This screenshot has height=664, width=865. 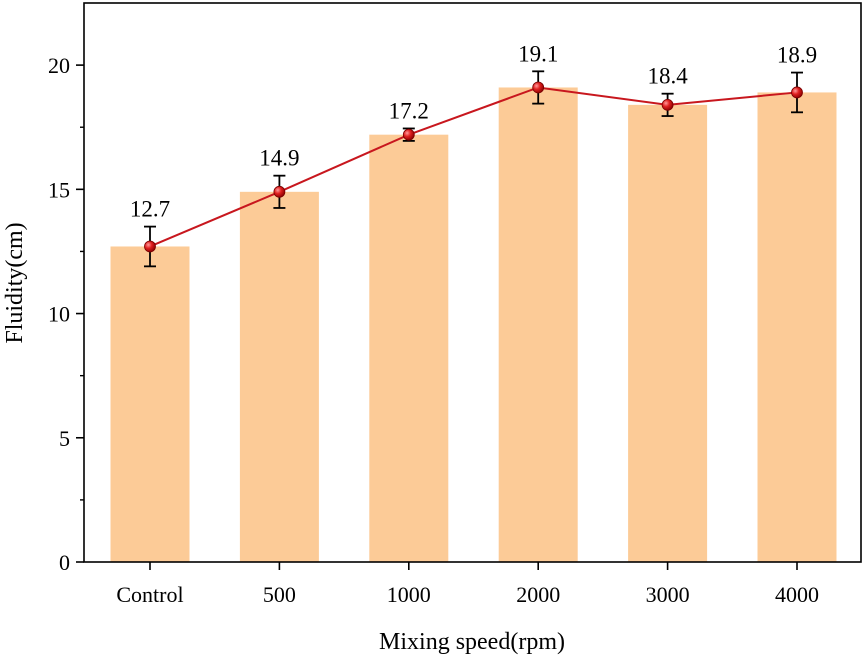 I want to click on x-tick-label-1000: 1000, so click(x=409, y=594).